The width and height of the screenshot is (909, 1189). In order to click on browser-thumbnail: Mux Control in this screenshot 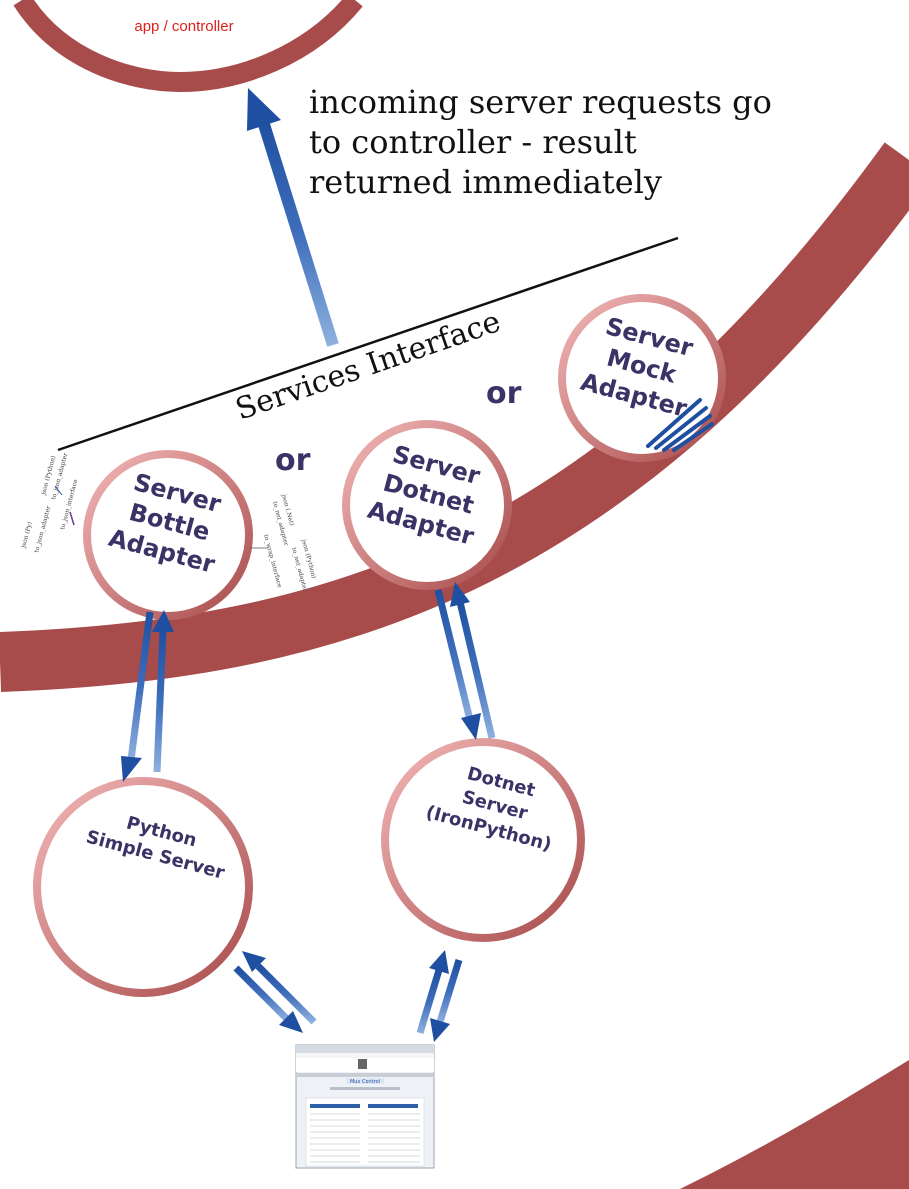, I will do `click(365, 1106)`.